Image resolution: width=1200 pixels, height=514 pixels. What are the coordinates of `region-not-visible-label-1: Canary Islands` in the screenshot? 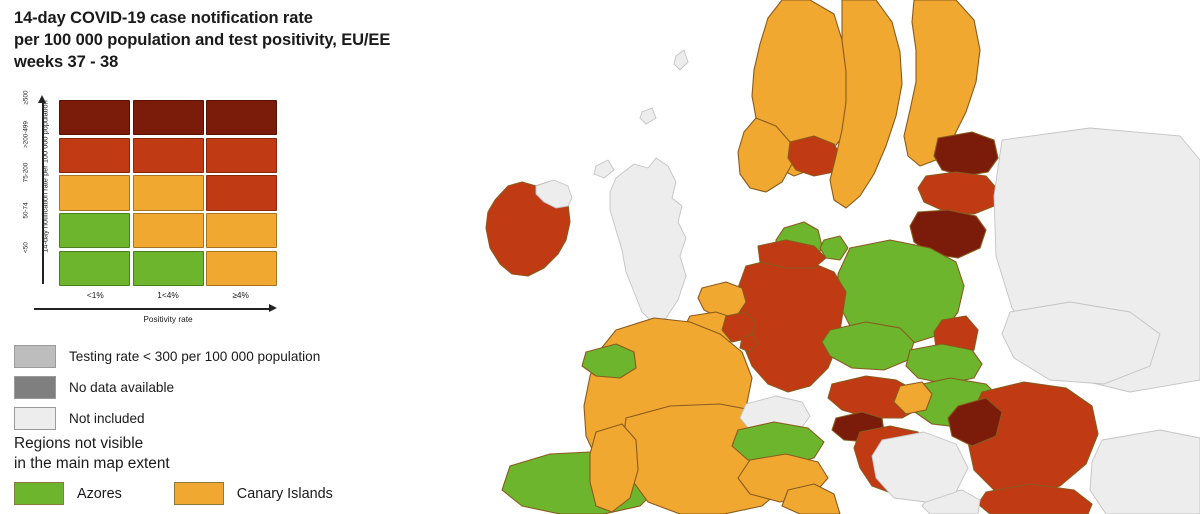 It's located at (284, 493).